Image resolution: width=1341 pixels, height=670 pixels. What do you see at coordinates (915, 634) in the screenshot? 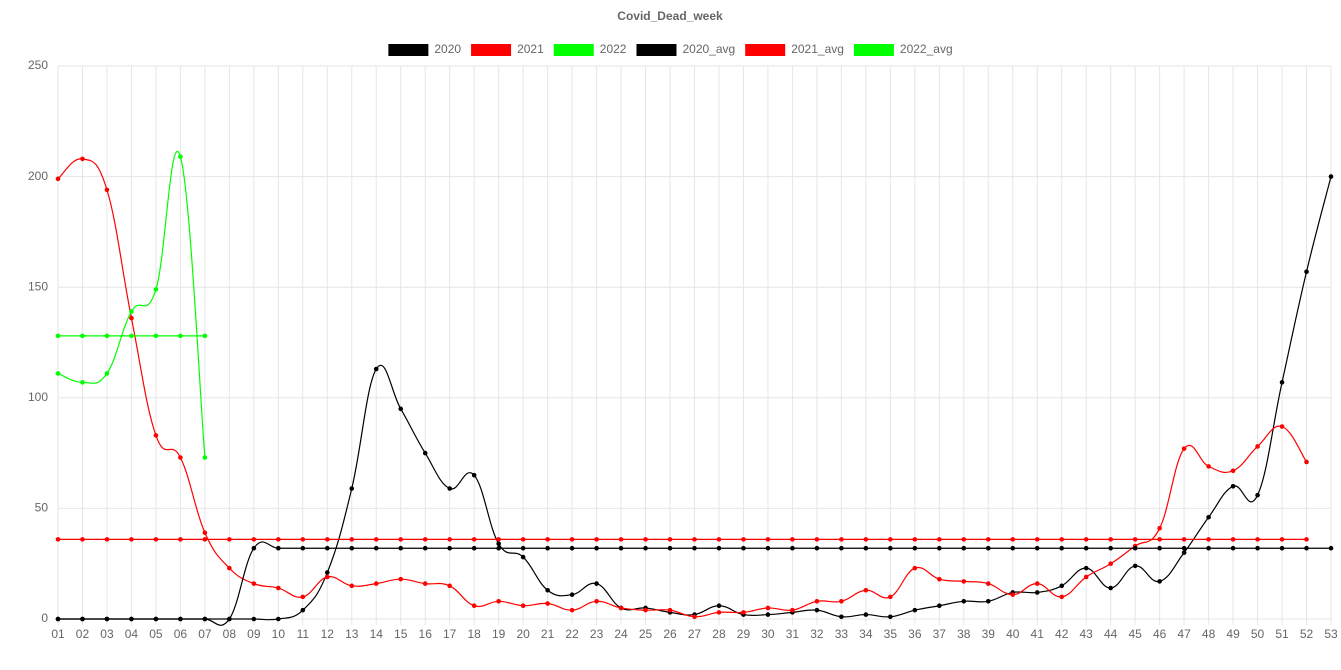
I see `x-tick-label: 36` at bounding box center [915, 634].